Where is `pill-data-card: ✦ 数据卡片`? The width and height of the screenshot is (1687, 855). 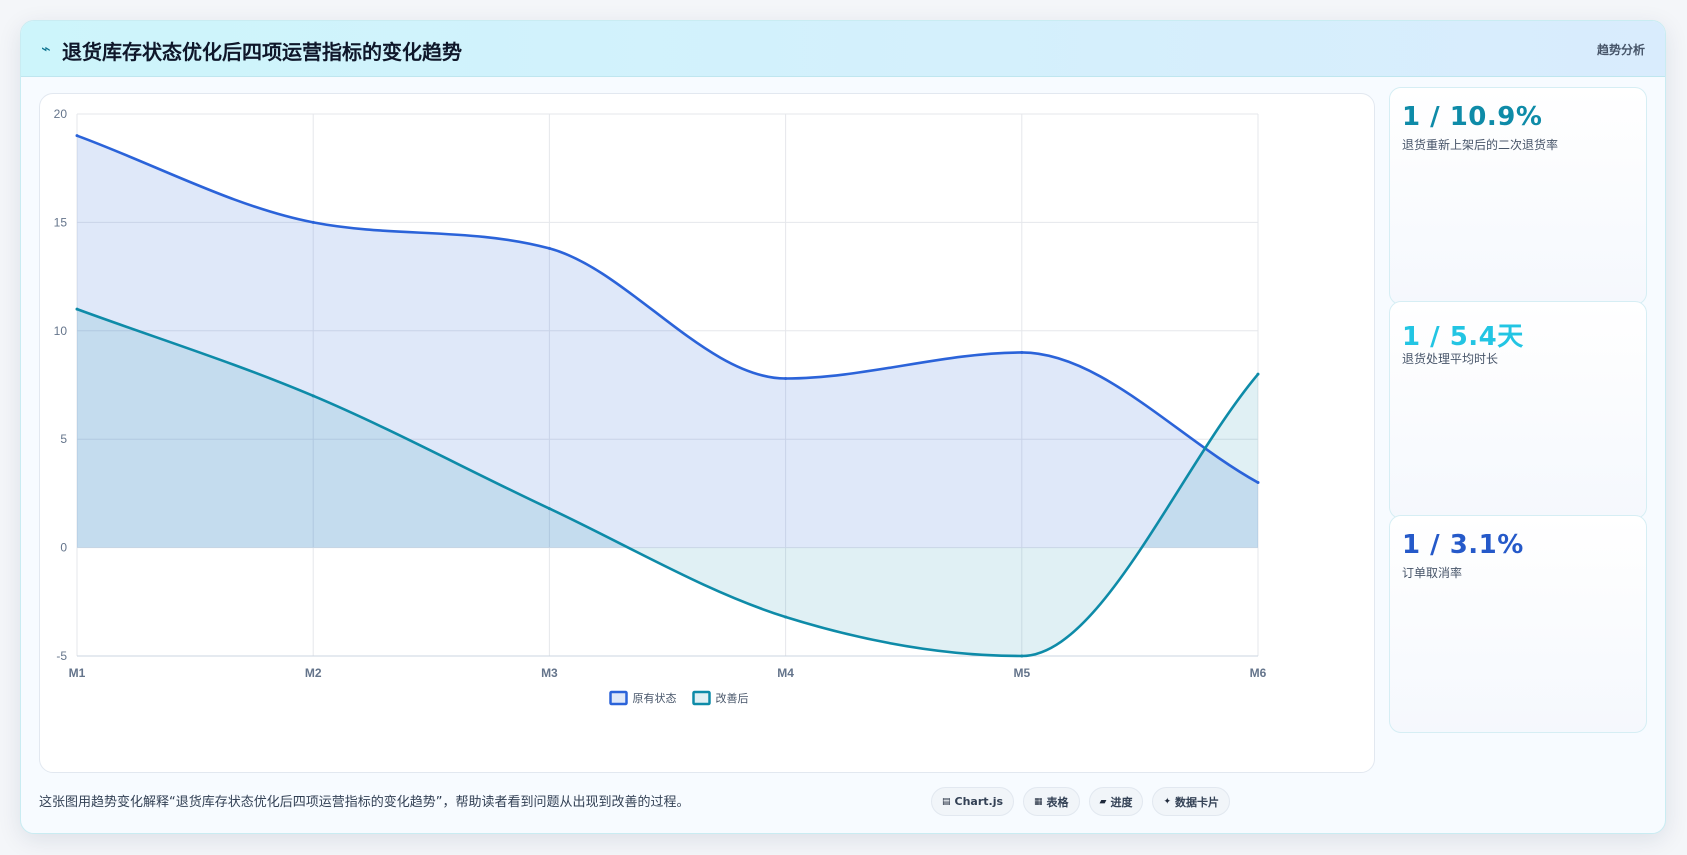 pill-data-card: ✦ 数据卡片 is located at coordinates (1191, 801).